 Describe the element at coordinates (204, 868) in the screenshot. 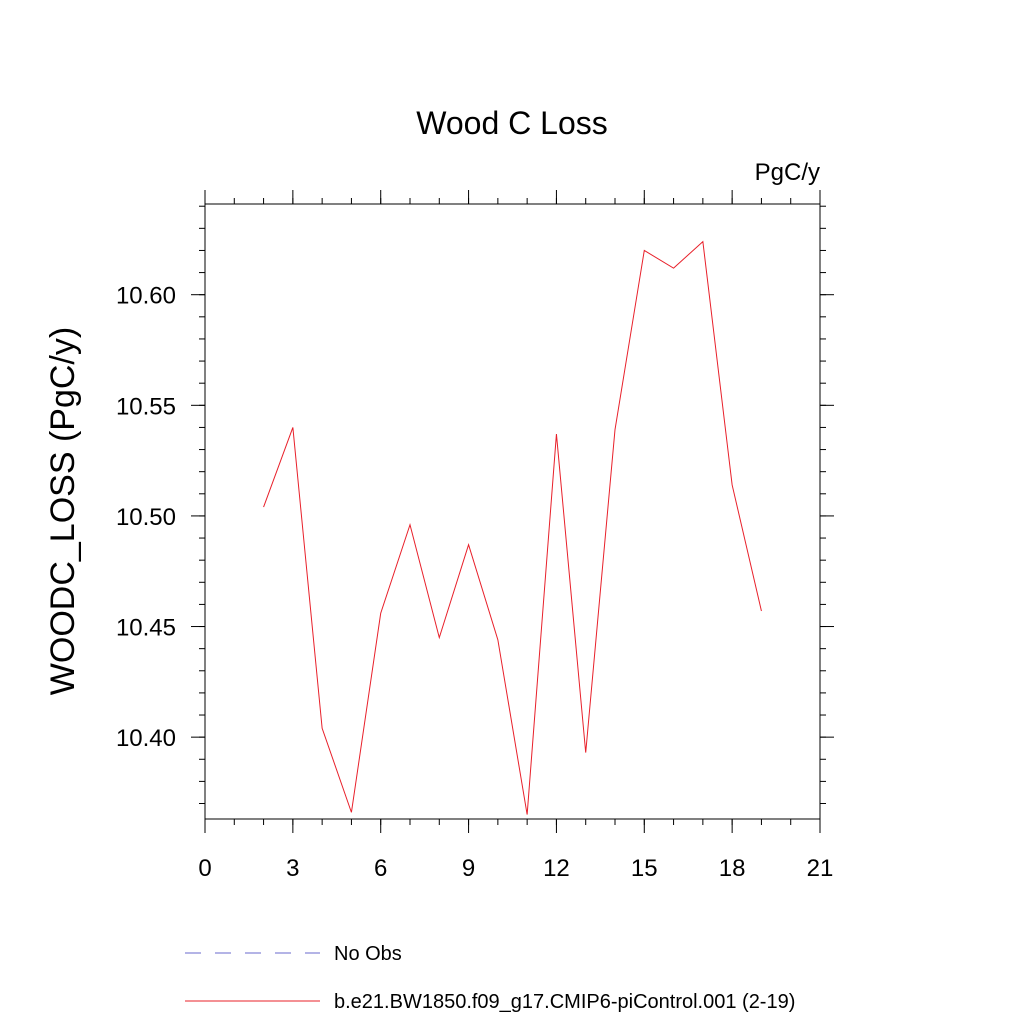

I see `x-tick-label: 0` at that location.